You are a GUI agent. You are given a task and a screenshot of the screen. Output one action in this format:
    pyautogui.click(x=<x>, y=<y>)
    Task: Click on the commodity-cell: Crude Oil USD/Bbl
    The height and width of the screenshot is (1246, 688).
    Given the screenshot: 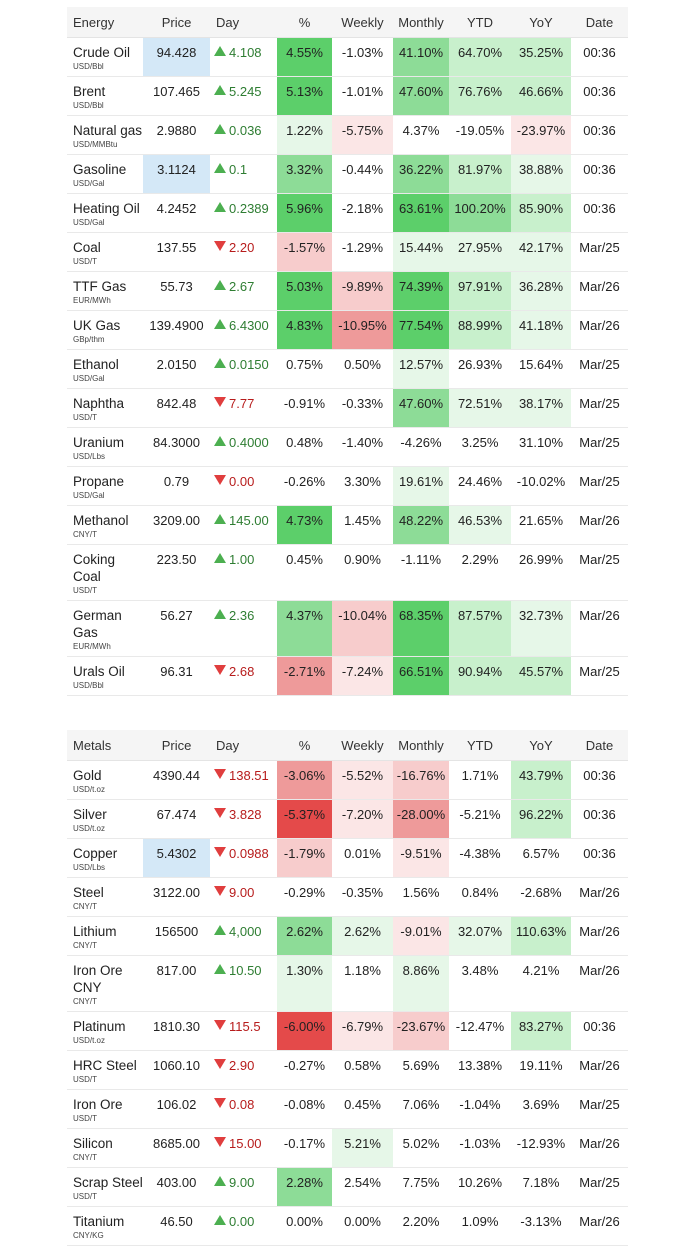 What is the action you would take?
    pyautogui.click(x=105, y=57)
    